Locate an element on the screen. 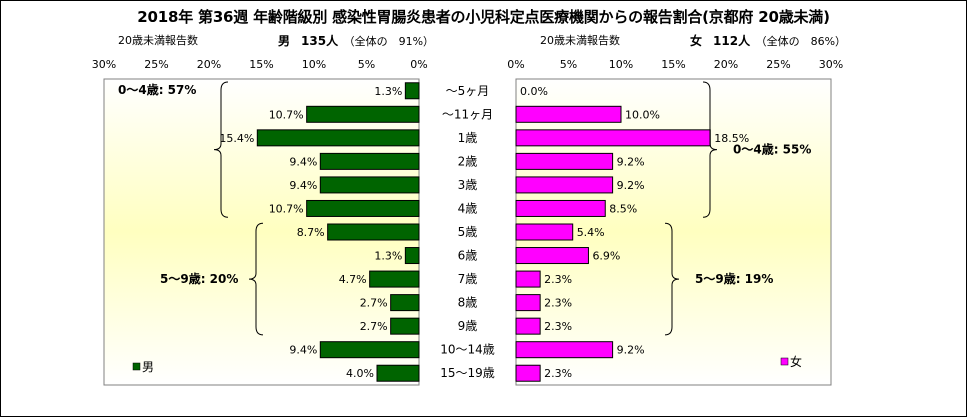 The width and height of the screenshot is (967, 417). female-axis-tick-label: 25% is located at coordinates (778, 64).